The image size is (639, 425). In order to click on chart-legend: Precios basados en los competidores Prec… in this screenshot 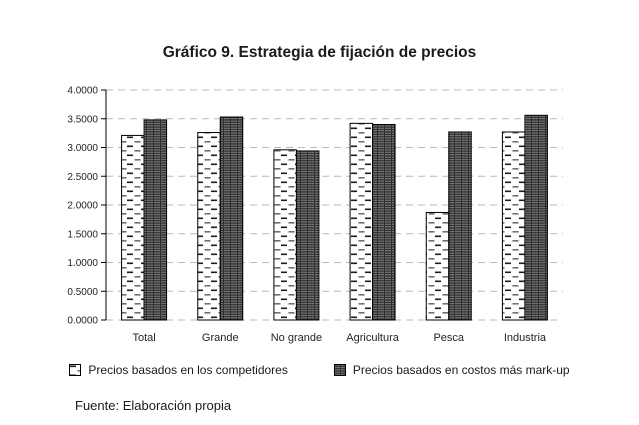, I will do `click(319, 370)`.